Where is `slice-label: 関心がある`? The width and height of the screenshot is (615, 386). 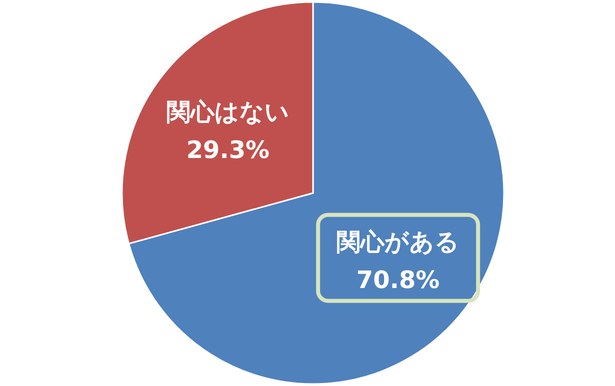 slice-label: 関心がある is located at coordinates (398, 242).